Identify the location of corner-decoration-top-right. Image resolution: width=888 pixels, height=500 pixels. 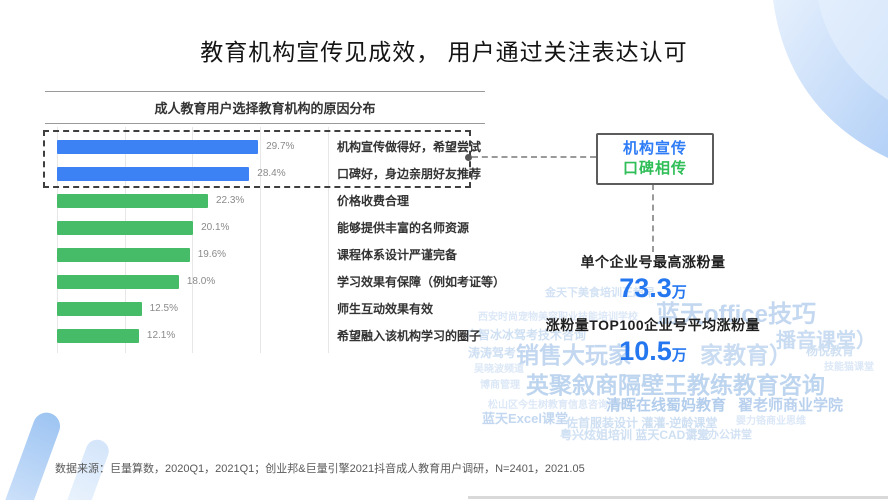
(830, 79).